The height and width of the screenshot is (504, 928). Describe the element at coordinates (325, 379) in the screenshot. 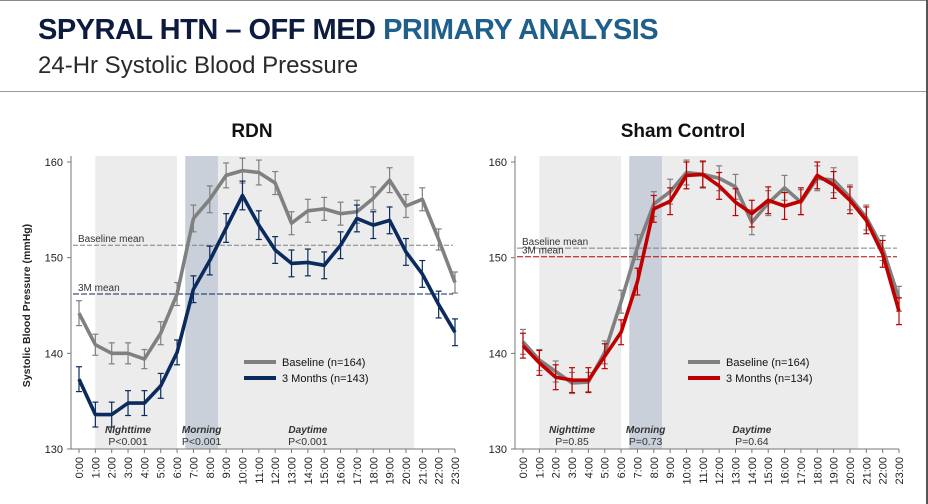

I see `panel1-legend-label: 3 Months (n=143)` at that location.